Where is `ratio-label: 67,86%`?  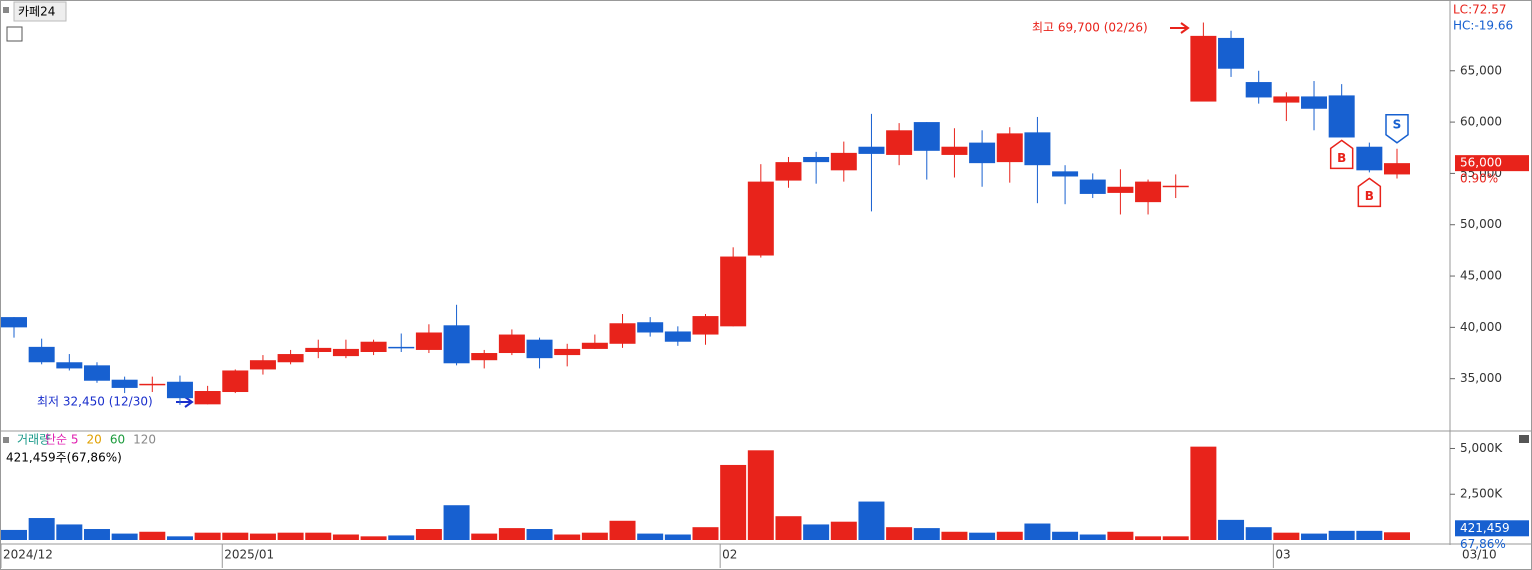
ratio-label: 67,86% is located at coordinates (1483, 544).